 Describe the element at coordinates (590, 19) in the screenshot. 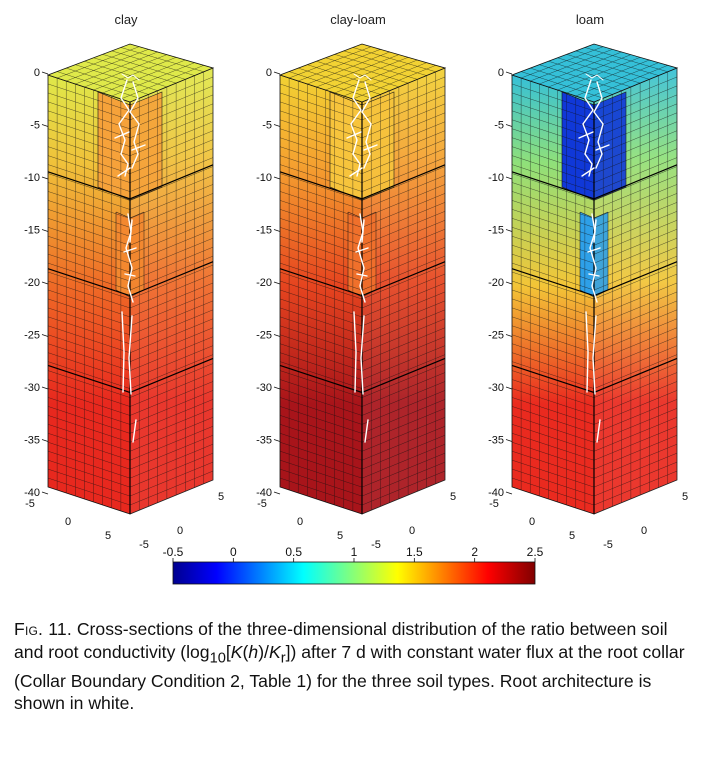

I see `panel-title: loam` at that location.